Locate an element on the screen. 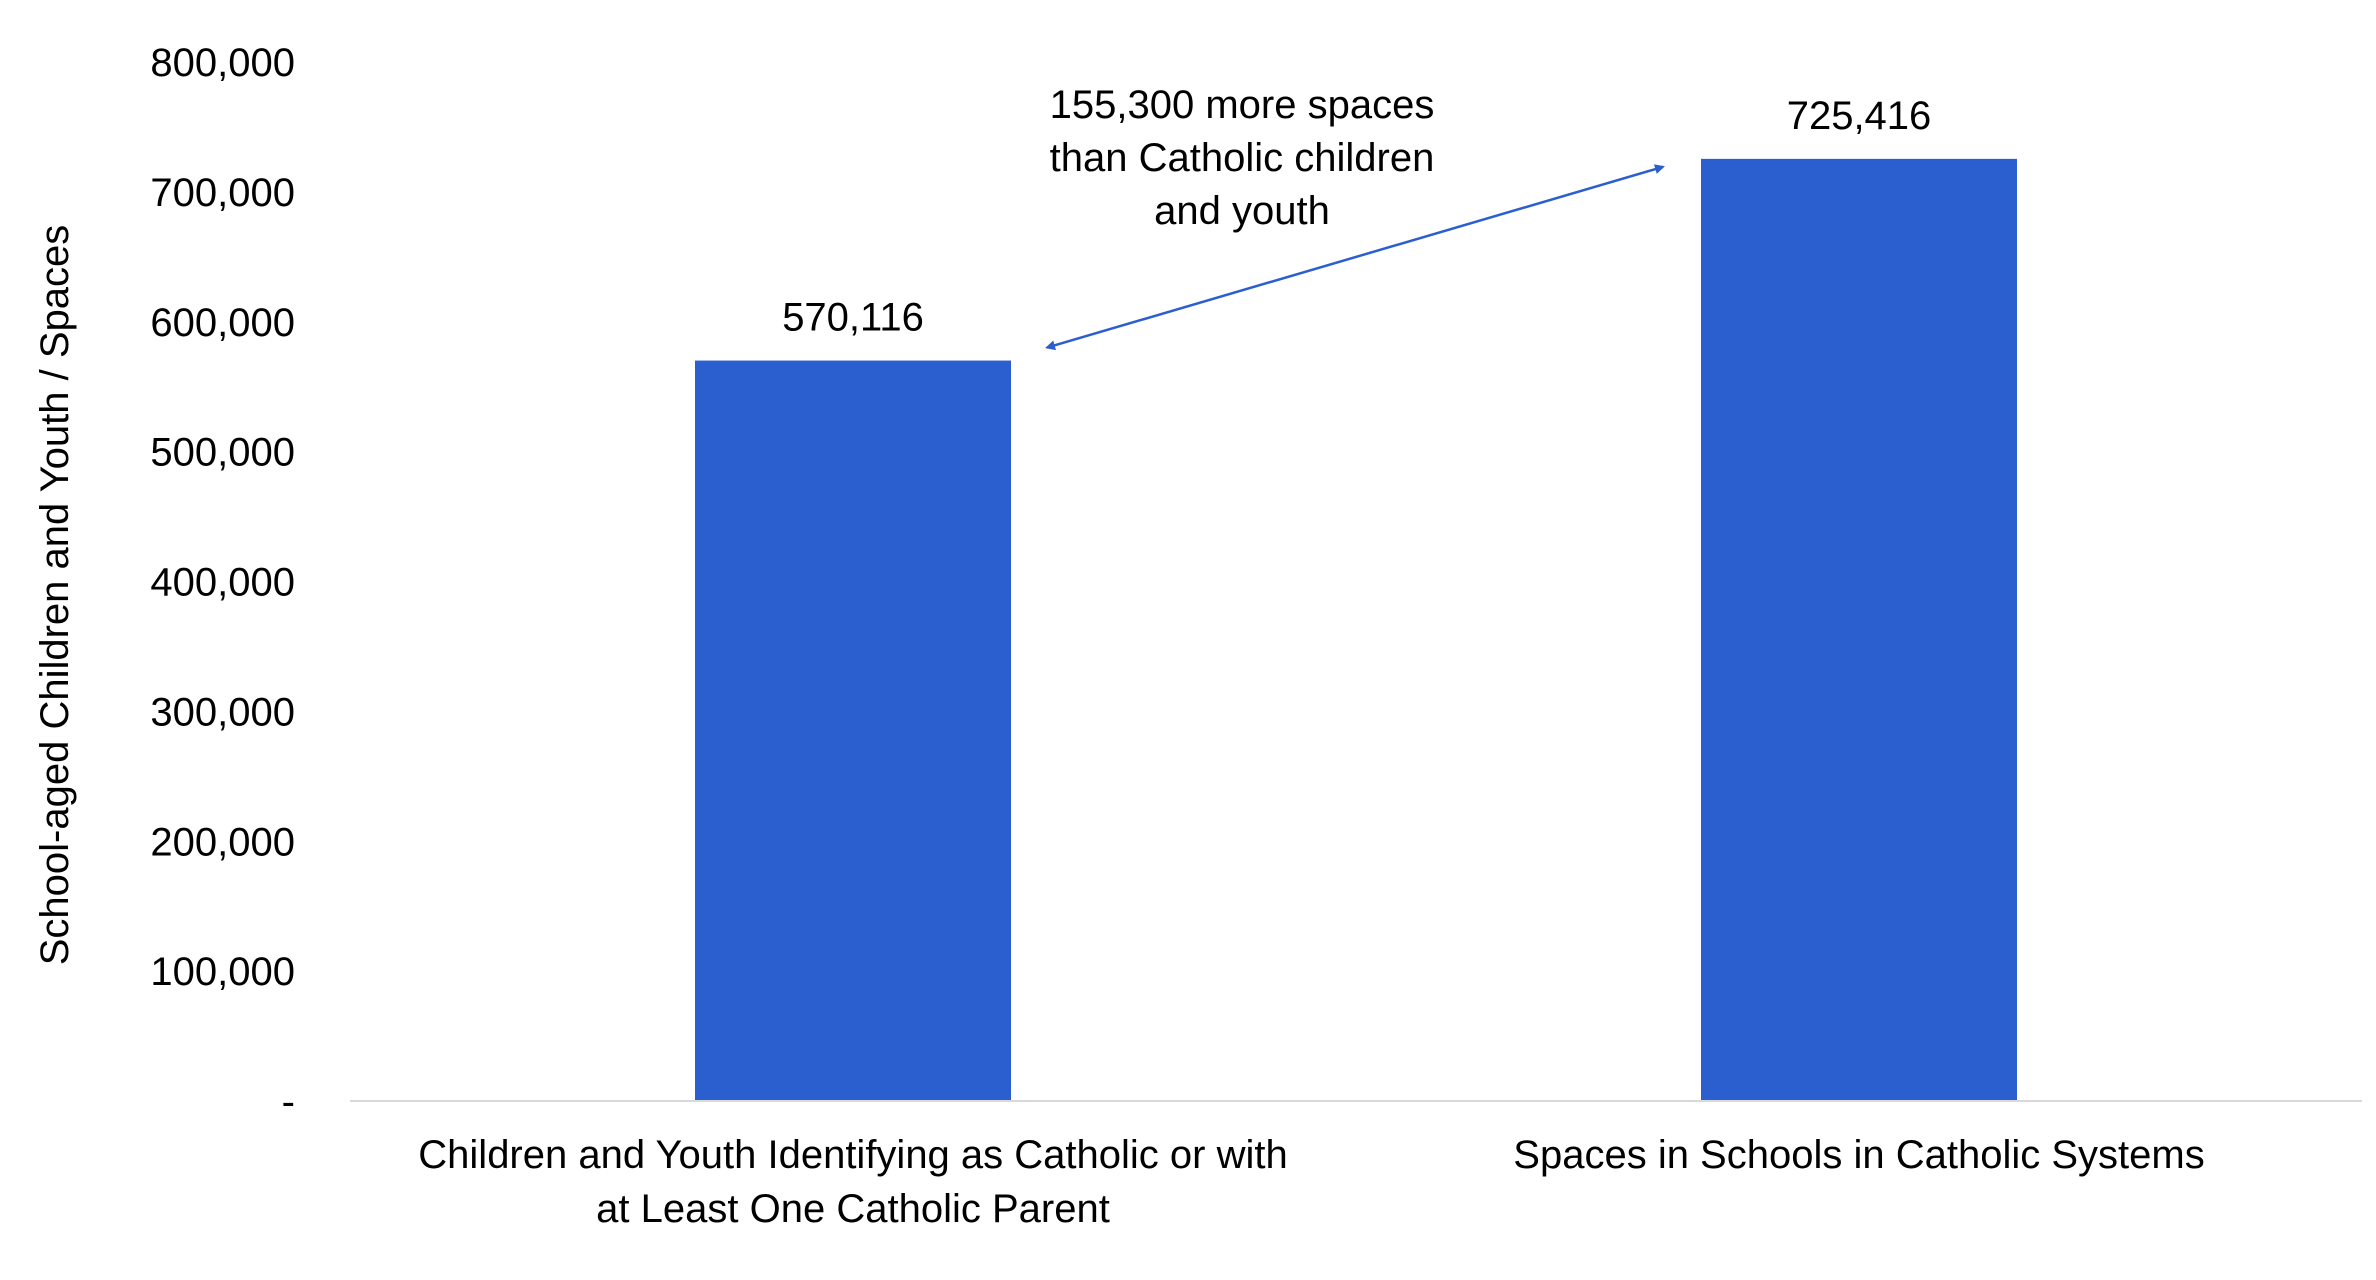 The image size is (2376, 1280). y-axis-title-group: School-aged Children and Youth / Spaces is located at coordinates (55, 595).